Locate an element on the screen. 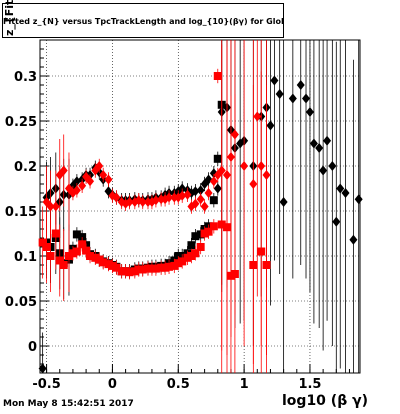 The image size is (400, 414). y-axis-label: z_{Fit} is located at coordinates (9, 18).